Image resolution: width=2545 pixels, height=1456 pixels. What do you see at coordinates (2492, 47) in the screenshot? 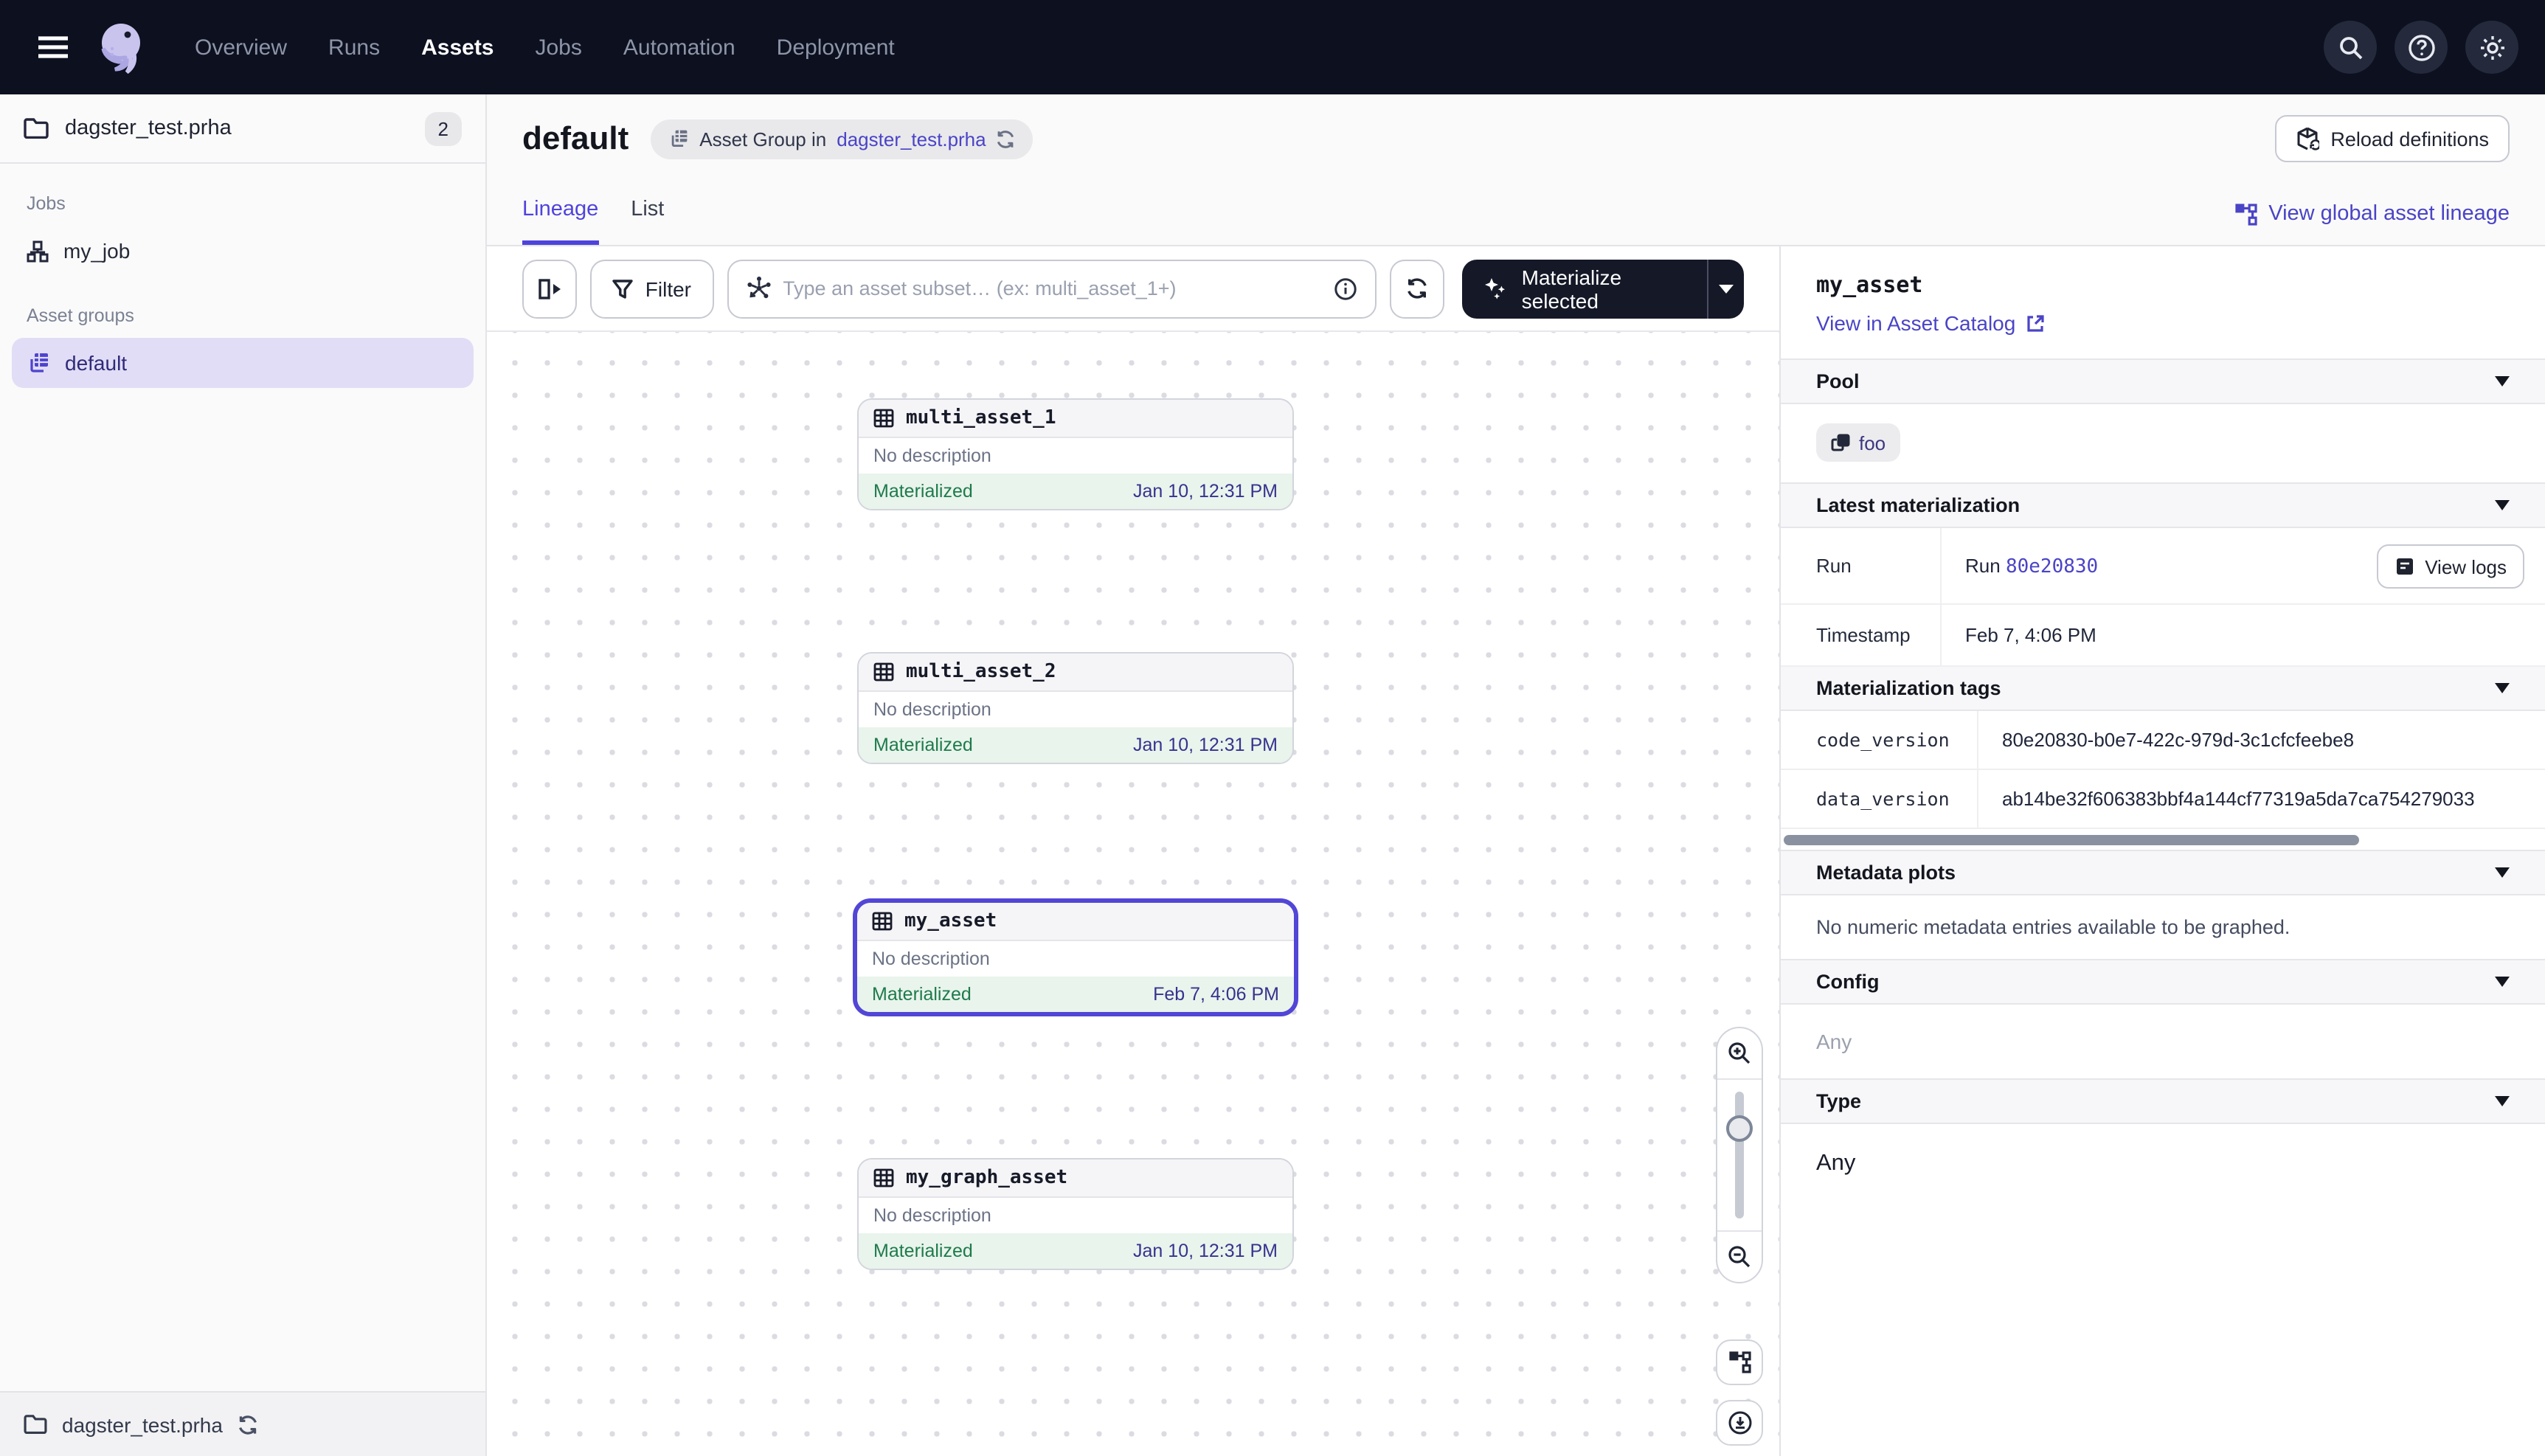
I see `gear-icon` at bounding box center [2492, 47].